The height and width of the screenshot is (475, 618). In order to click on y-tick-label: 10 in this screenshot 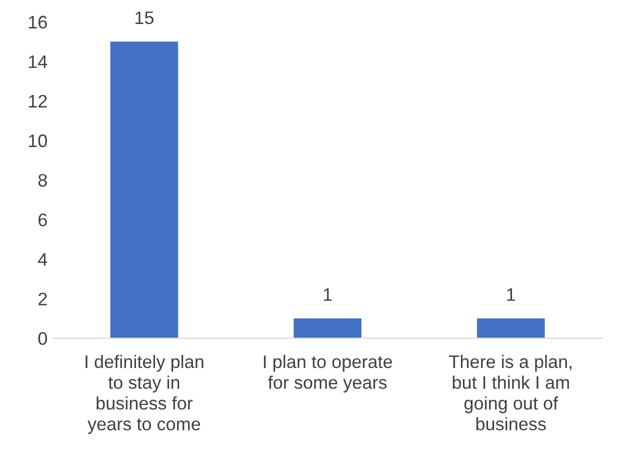, I will do `click(37, 141)`.